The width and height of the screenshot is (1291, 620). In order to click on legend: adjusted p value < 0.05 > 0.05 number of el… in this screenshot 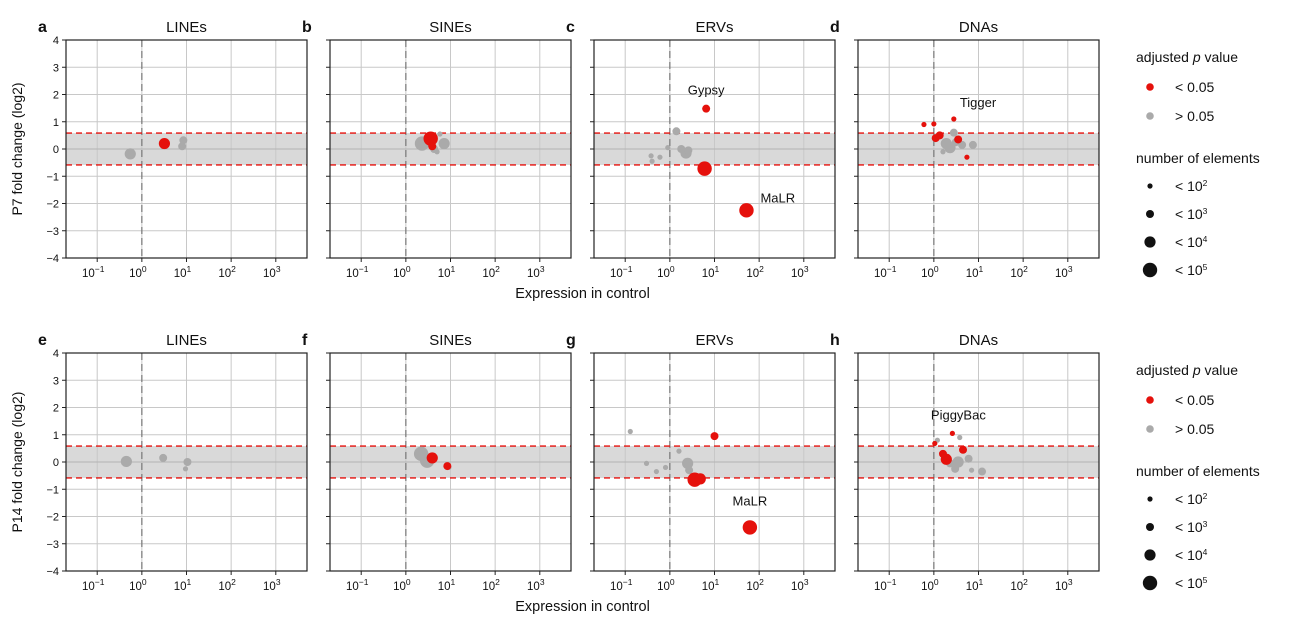, I will do `click(1198, 163)`.